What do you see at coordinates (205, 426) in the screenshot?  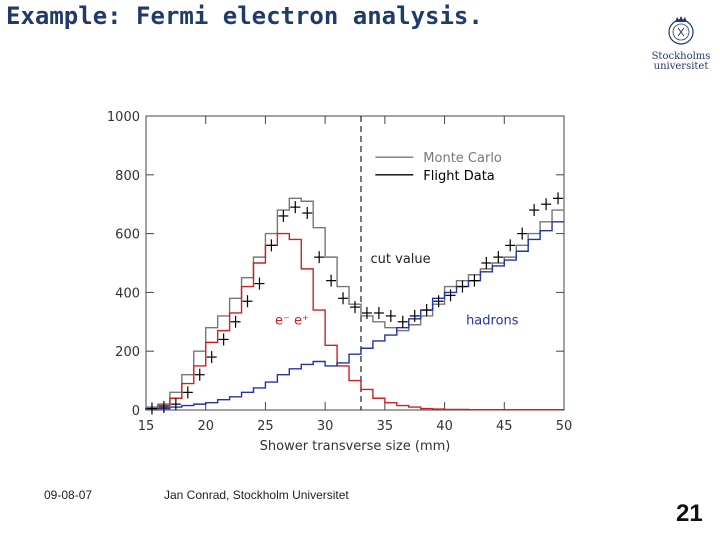 I see `x-tick-label: 20` at bounding box center [205, 426].